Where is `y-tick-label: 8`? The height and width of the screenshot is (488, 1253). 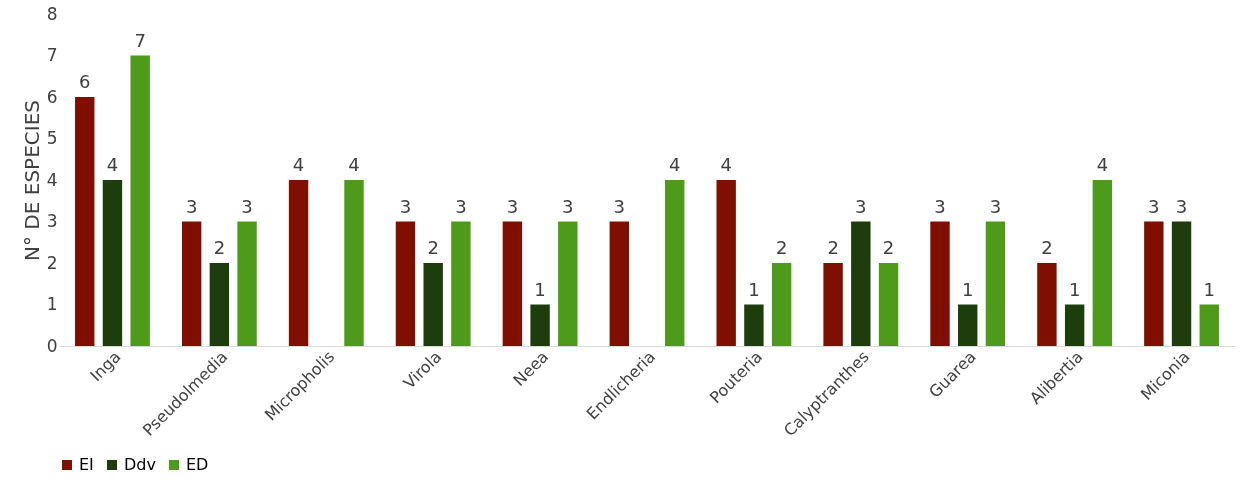 y-tick-label: 8 is located at coordinates (52, 13).